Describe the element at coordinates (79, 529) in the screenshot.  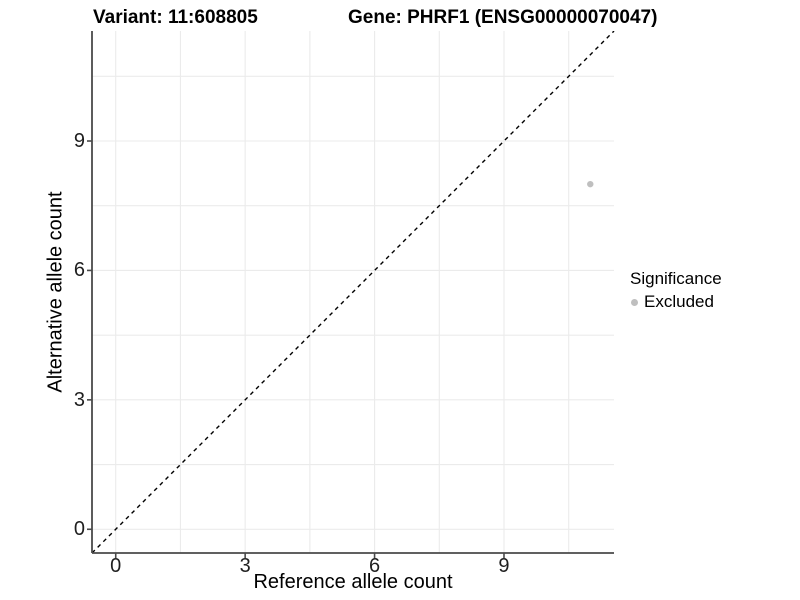
I see `y-tick-label: 0` at that location.